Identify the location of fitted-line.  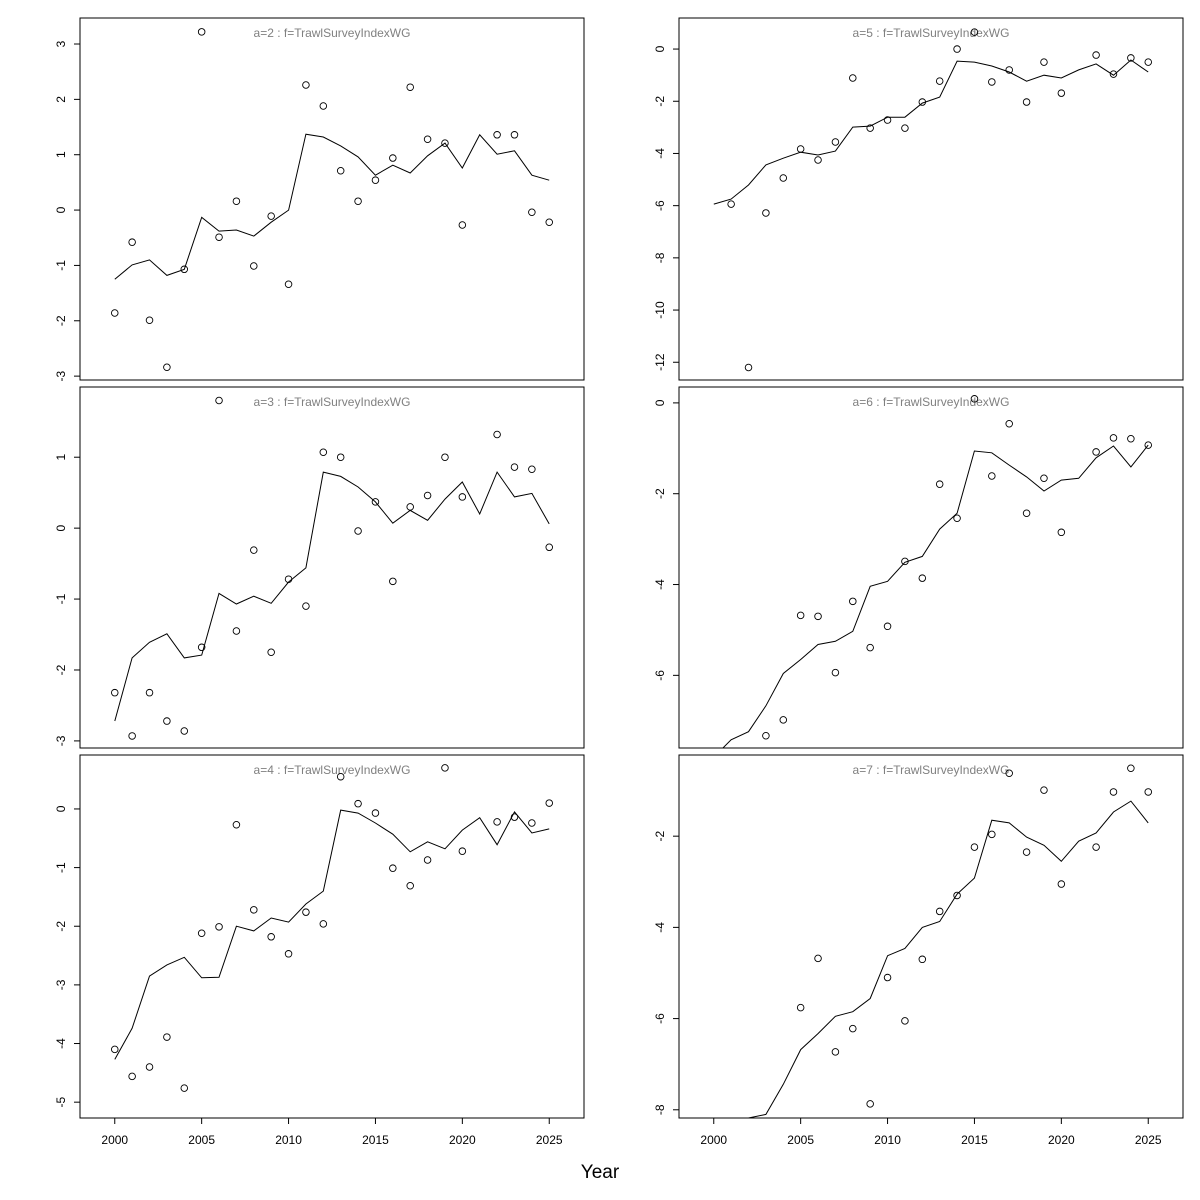
(332, 206).